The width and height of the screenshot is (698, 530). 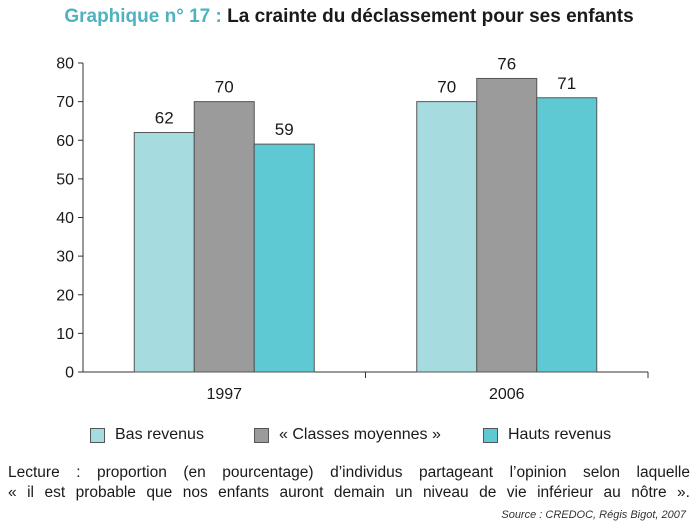 I want to click on legend-label: Hauts revenus, so click(x=560, y=434).